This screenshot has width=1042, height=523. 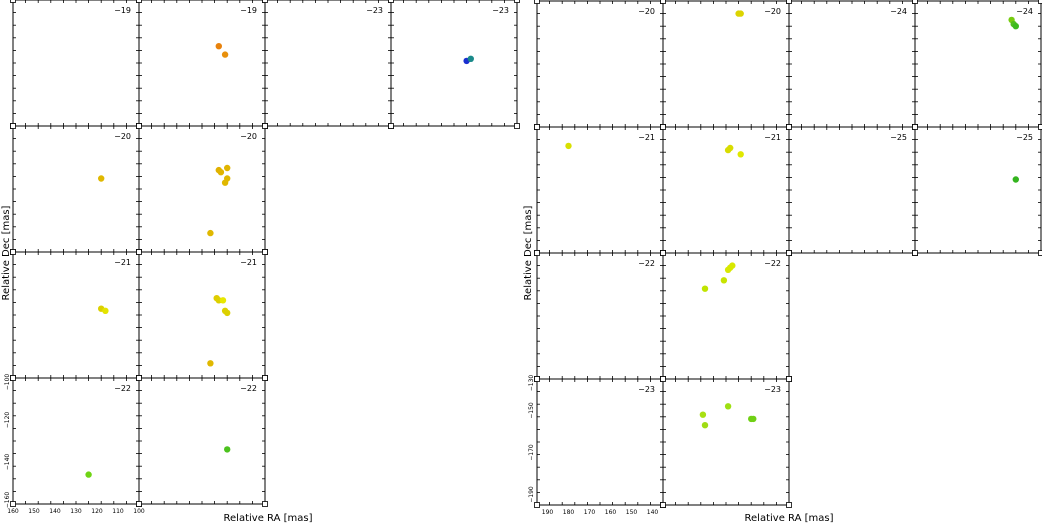 I want to click on left-panel-r3c1: −22, so click(x=202, y=441).